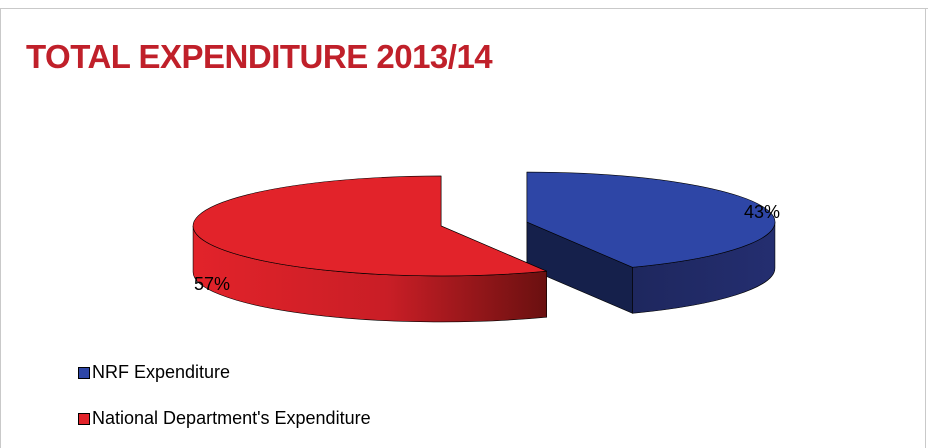 The width and height of the screenshot is (928, 448). I want to click on data-label-nrf: 43%, so click(762, 212).